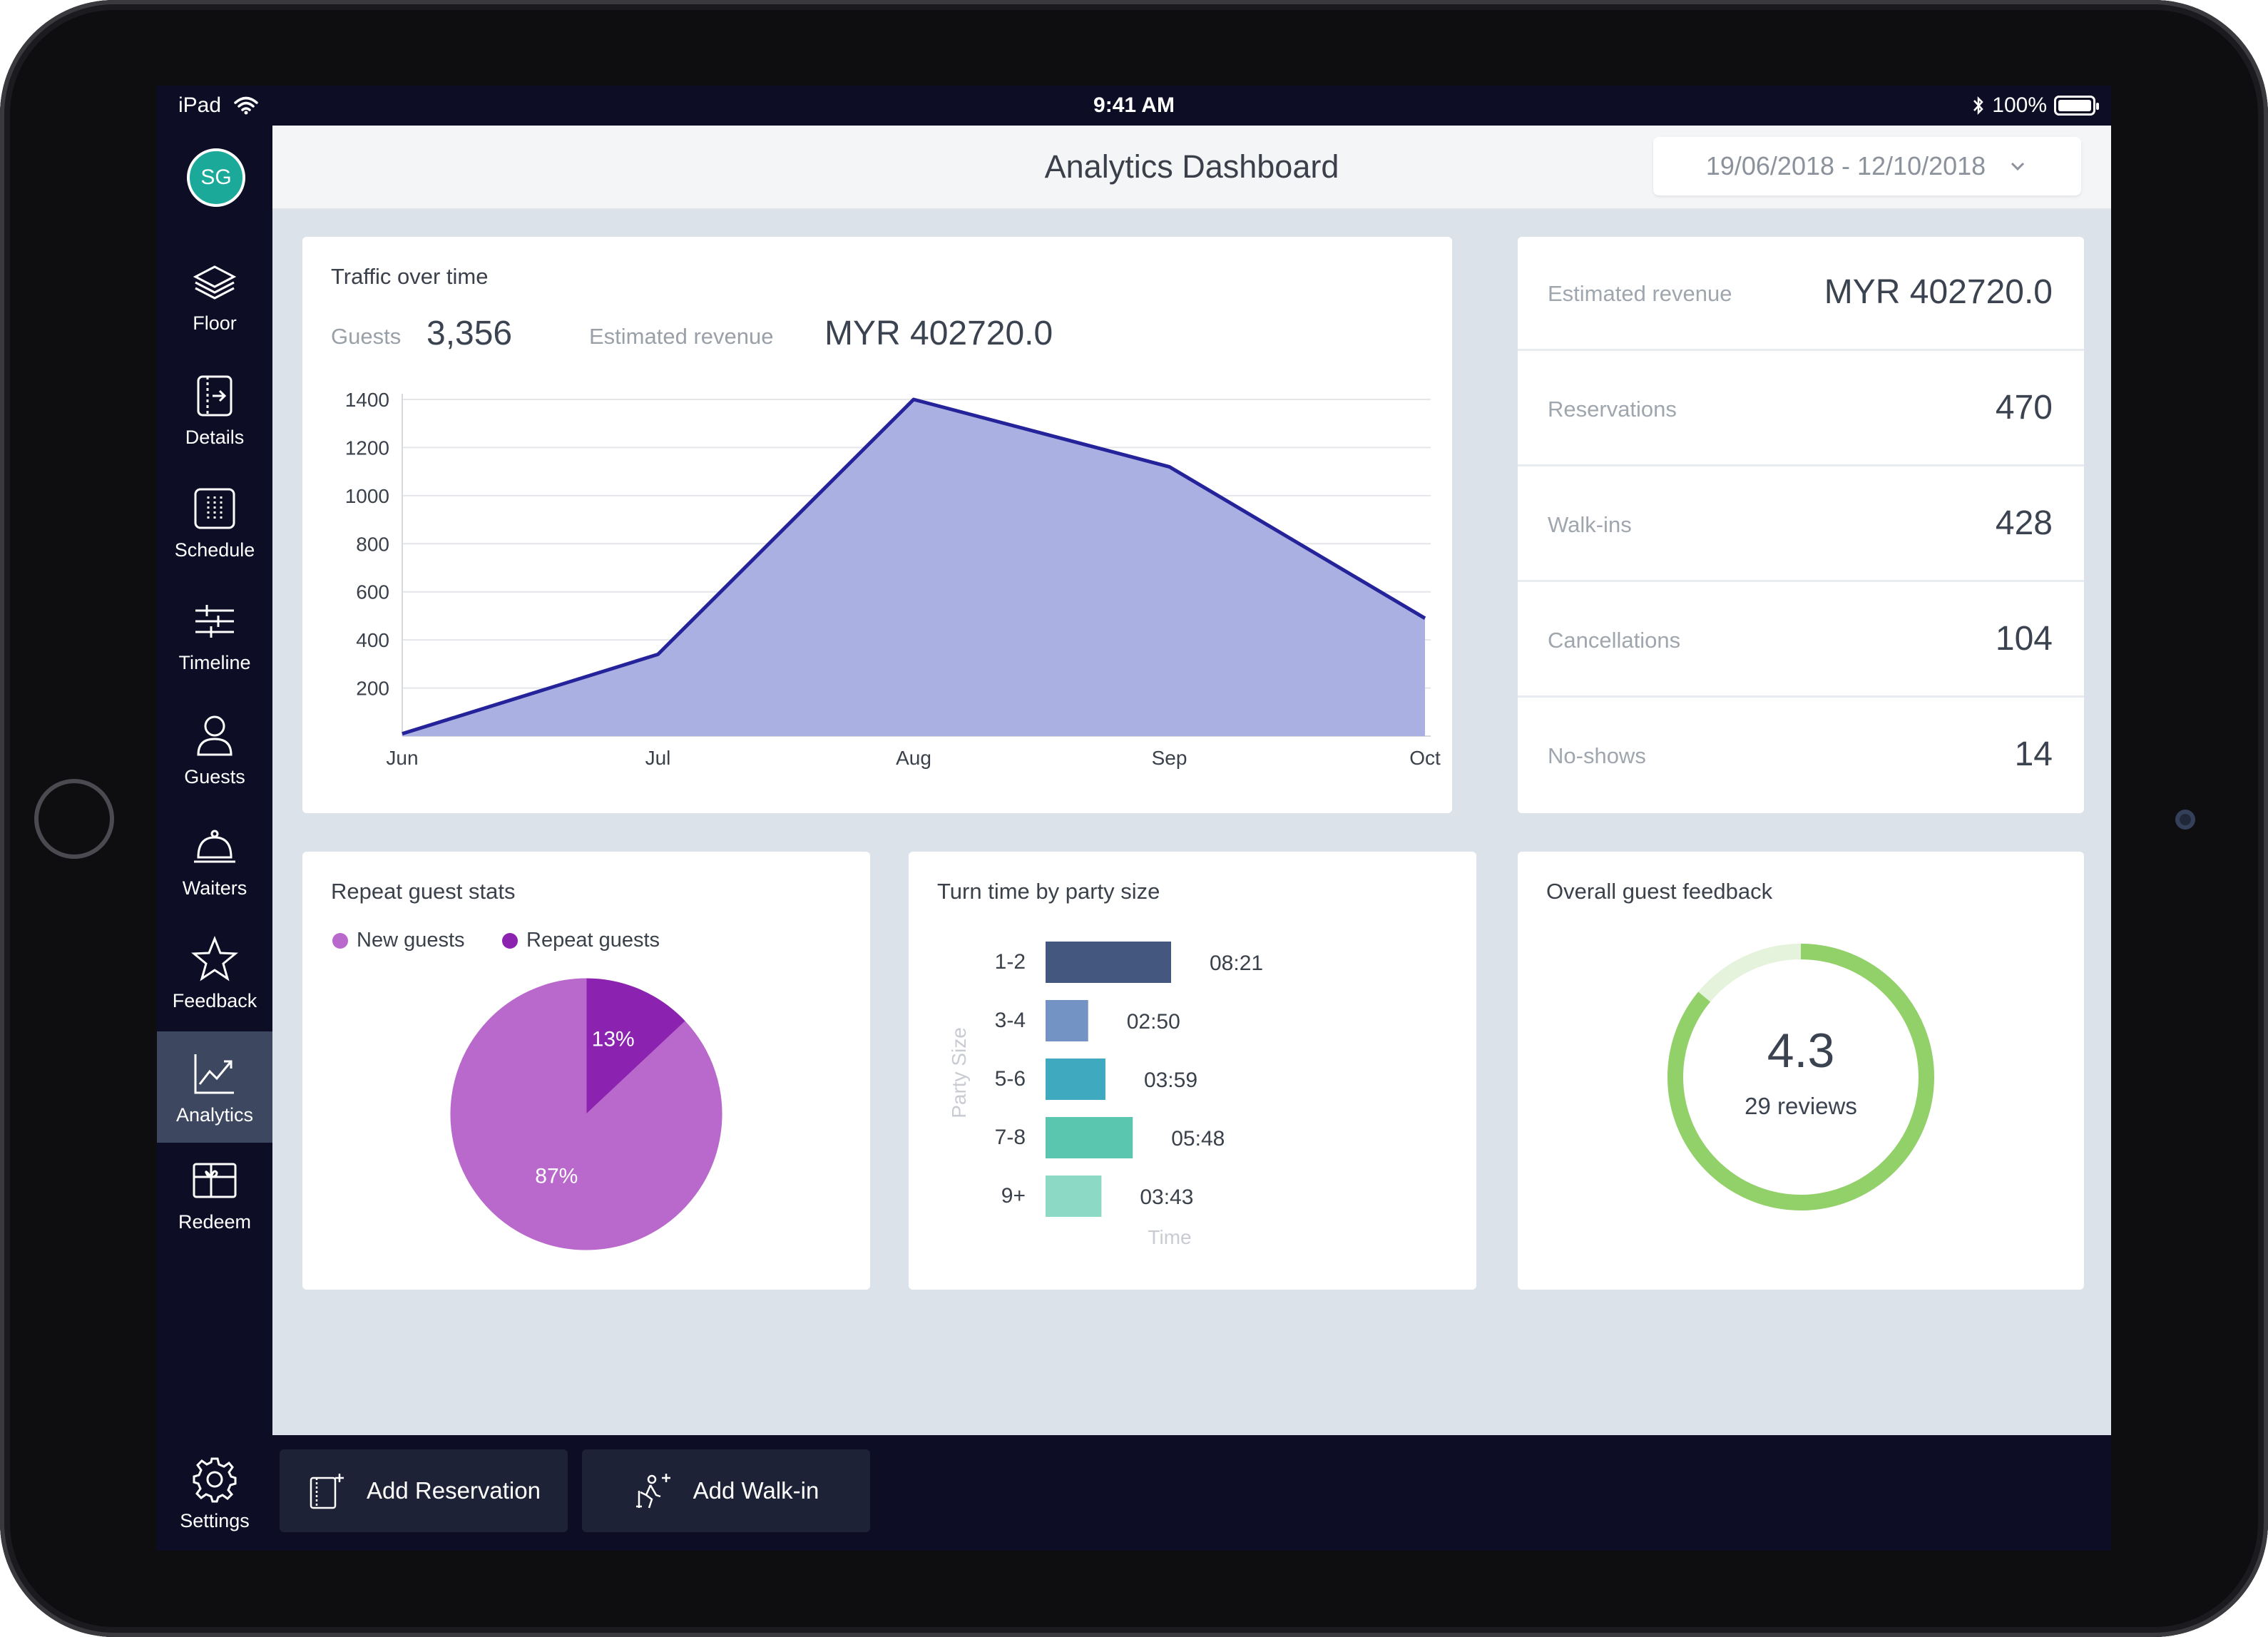 The height and width of the screenshot is (1637, 2268). Describe the element at coordinates (1425, 758) in the screenshot. I see `x-tick-label: Oct` at that location.